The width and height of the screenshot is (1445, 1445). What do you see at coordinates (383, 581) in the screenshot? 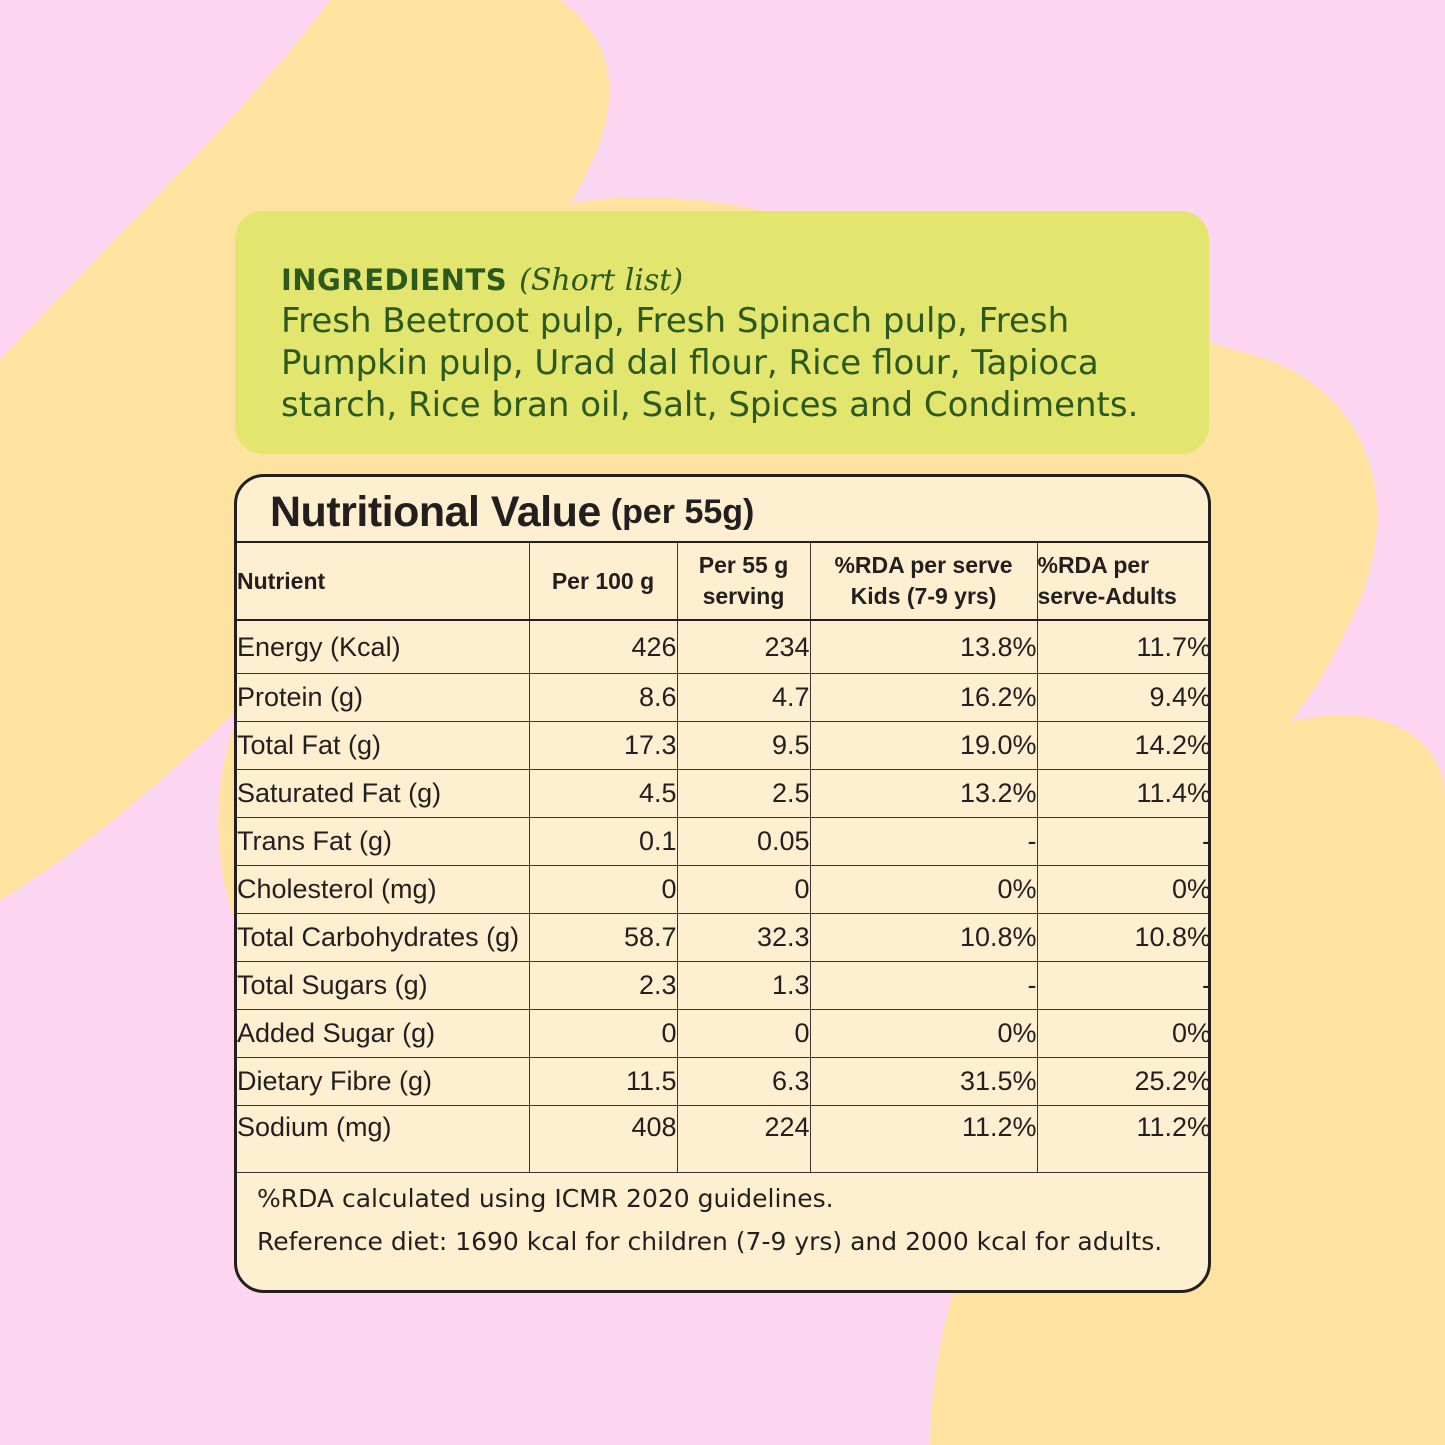
I see `header-nutrient: Nutrient` at bounding box center [383, 581].